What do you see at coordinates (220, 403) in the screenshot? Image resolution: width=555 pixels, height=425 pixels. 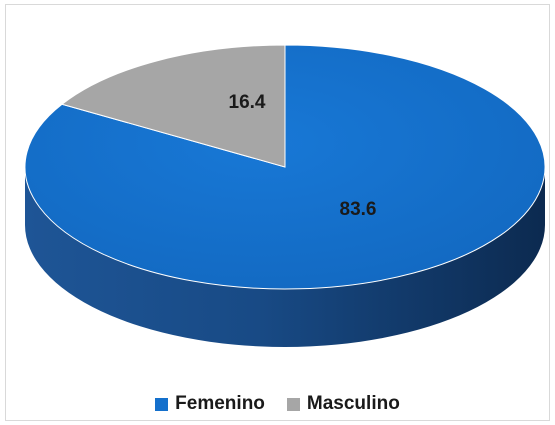 I see `legend-label-femenino: Femenino` at bounding box center [220, 403].